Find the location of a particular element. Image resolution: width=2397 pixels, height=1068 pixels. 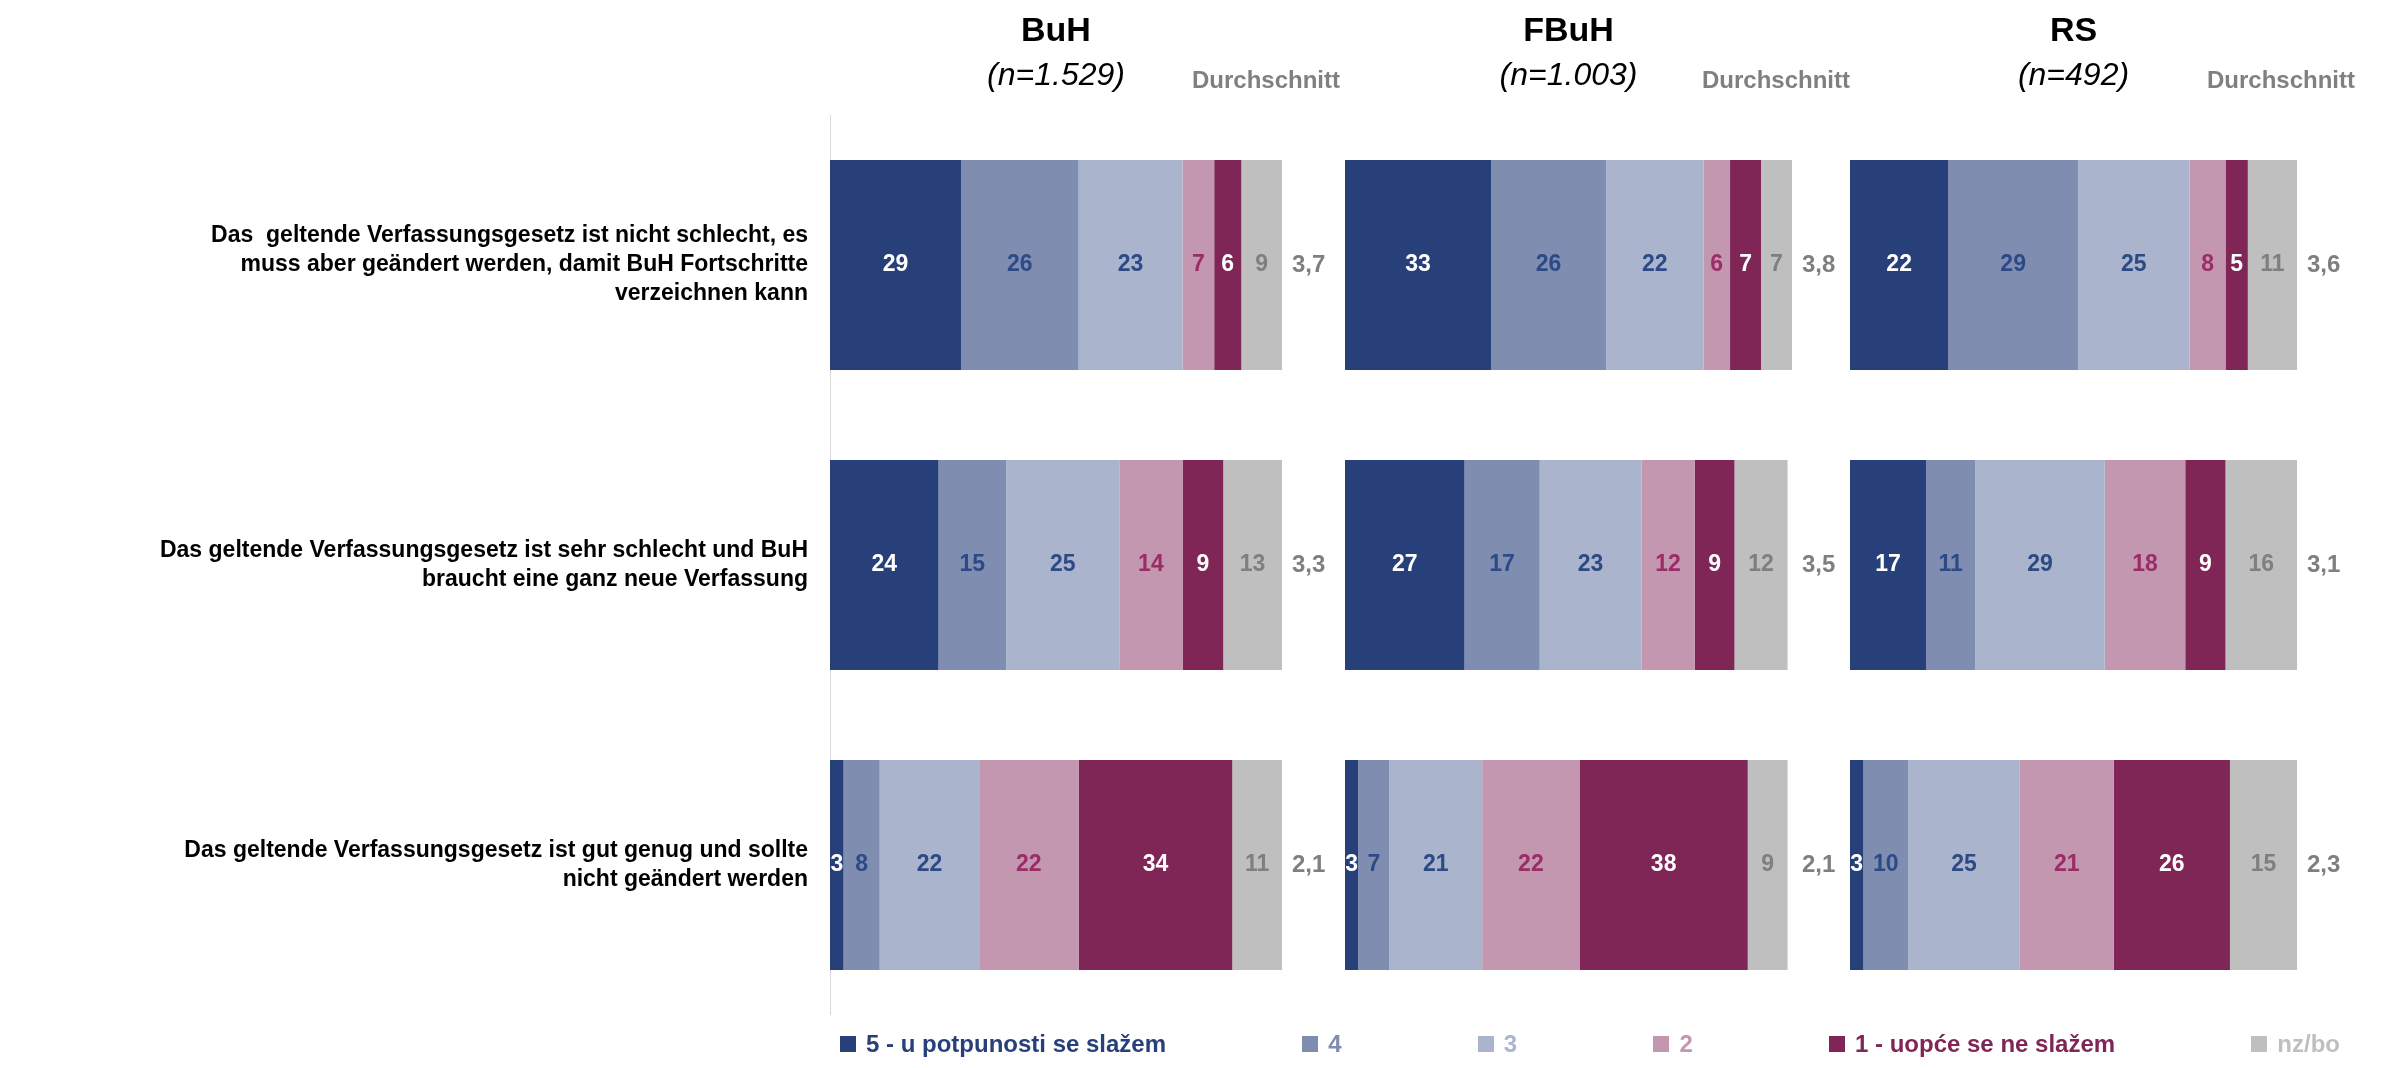

legend-label: 4 is located at coordinates (1334, 1044).